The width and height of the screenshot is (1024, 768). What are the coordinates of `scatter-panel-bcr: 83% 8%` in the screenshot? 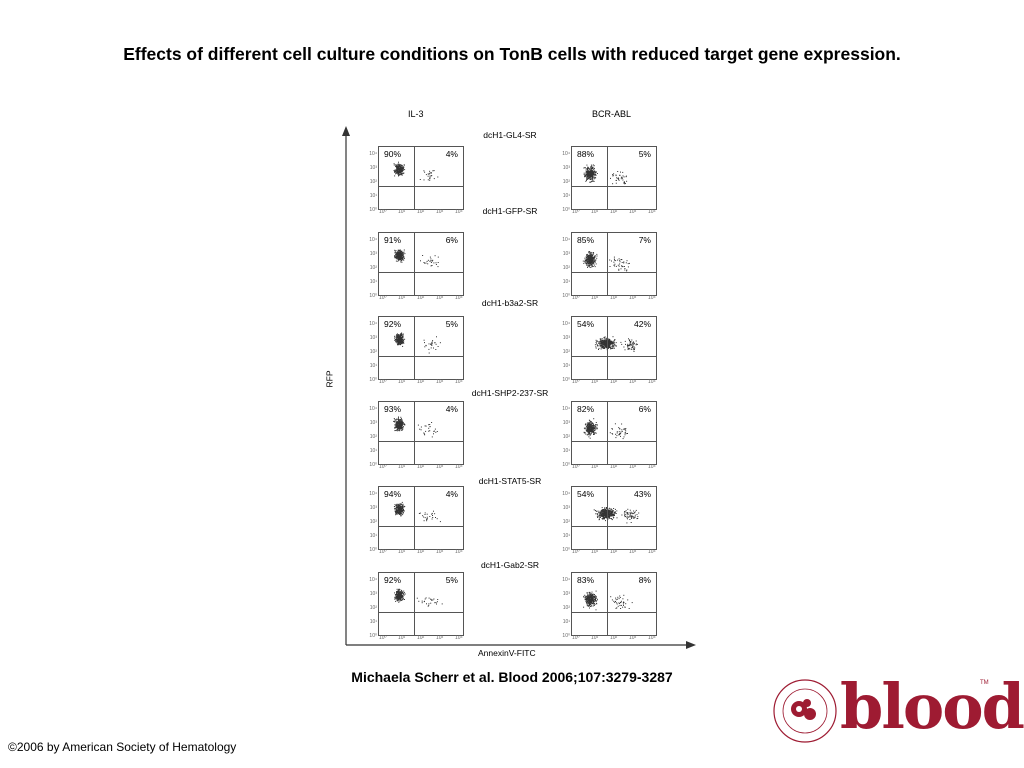 It's located at (614, 604).